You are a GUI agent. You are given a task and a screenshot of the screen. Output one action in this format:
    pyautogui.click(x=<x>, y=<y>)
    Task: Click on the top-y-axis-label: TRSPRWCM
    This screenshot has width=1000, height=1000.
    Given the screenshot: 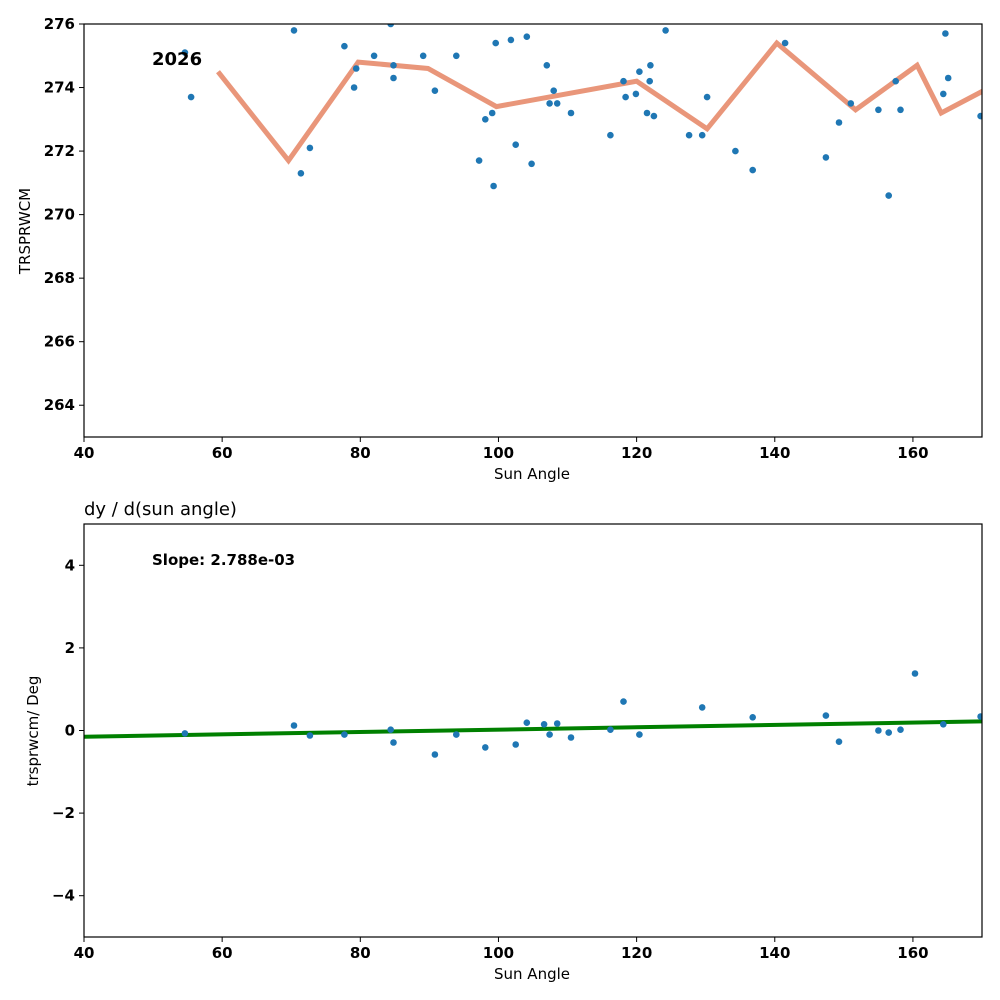 What is the action you would take?
    pyautogui.click(x=25, y=231)
    